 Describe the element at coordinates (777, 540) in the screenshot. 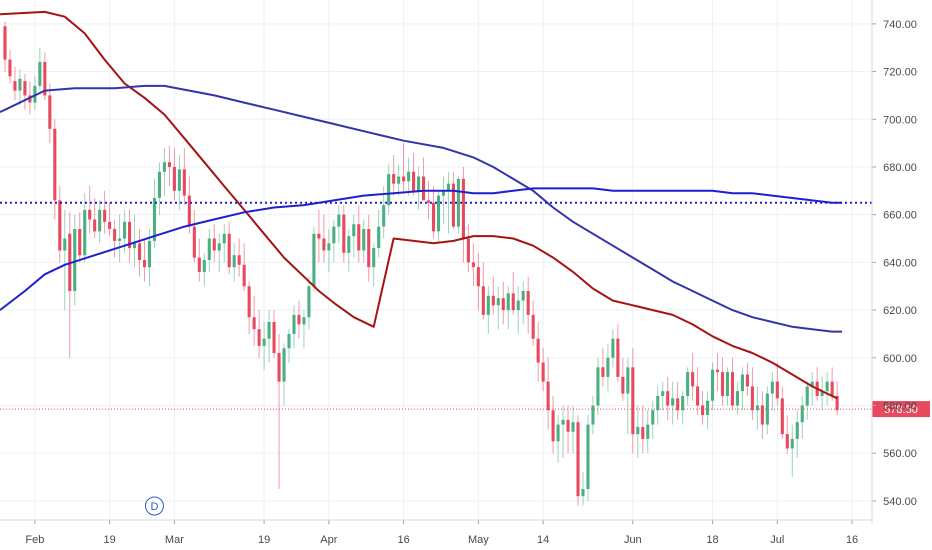

I see `x-tick-label: Jul` at that location.